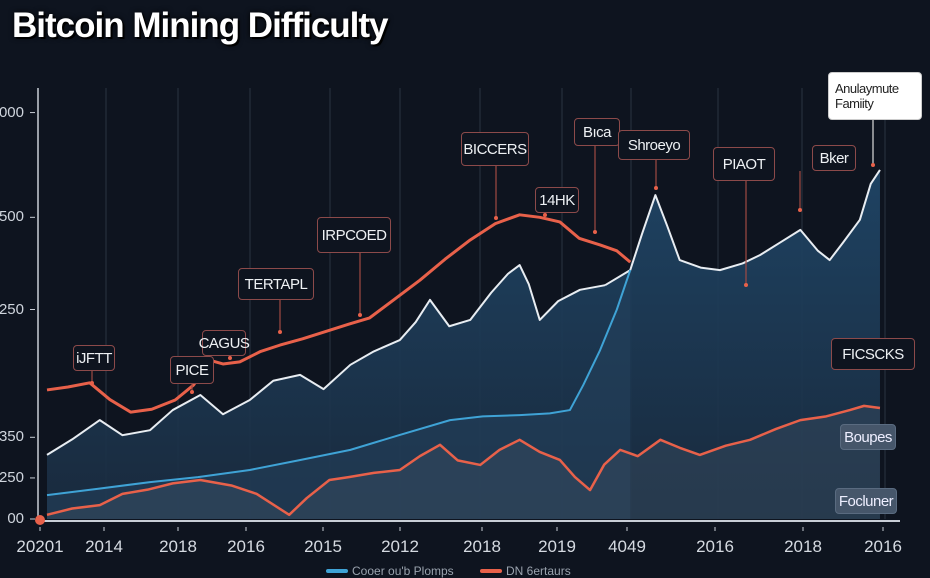 This screenshot has height=578, width=930. I want to click on annotation-label: PIAOT, so click(744, 164).